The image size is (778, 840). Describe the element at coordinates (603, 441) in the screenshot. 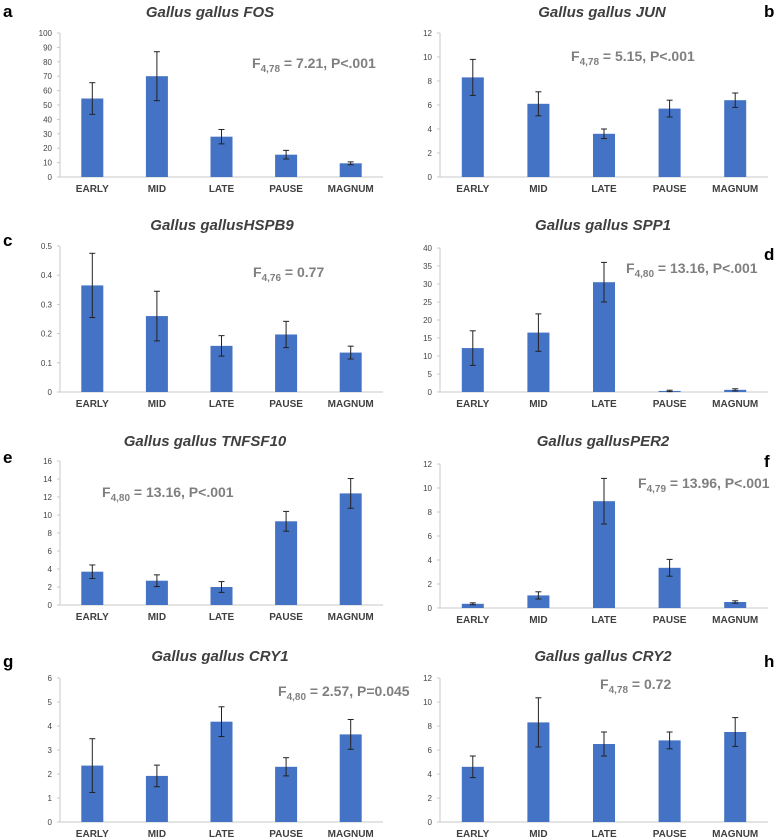

I see `chart-title: Gallus gallusPER2` at that location.